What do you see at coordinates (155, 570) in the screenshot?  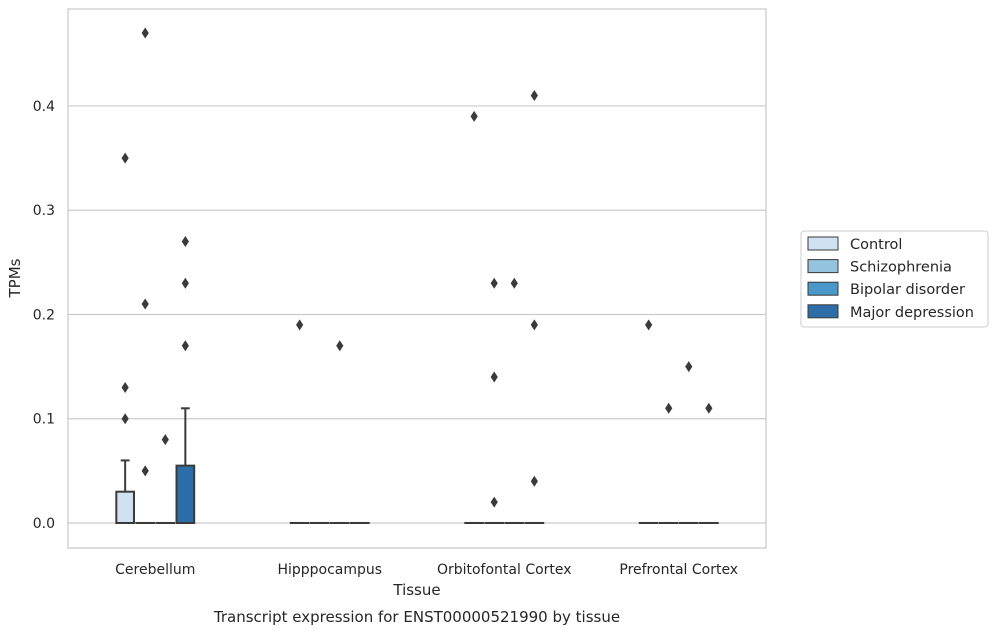 I see `x-tick-label: Cerebellum` at bounding box center [155, 570].